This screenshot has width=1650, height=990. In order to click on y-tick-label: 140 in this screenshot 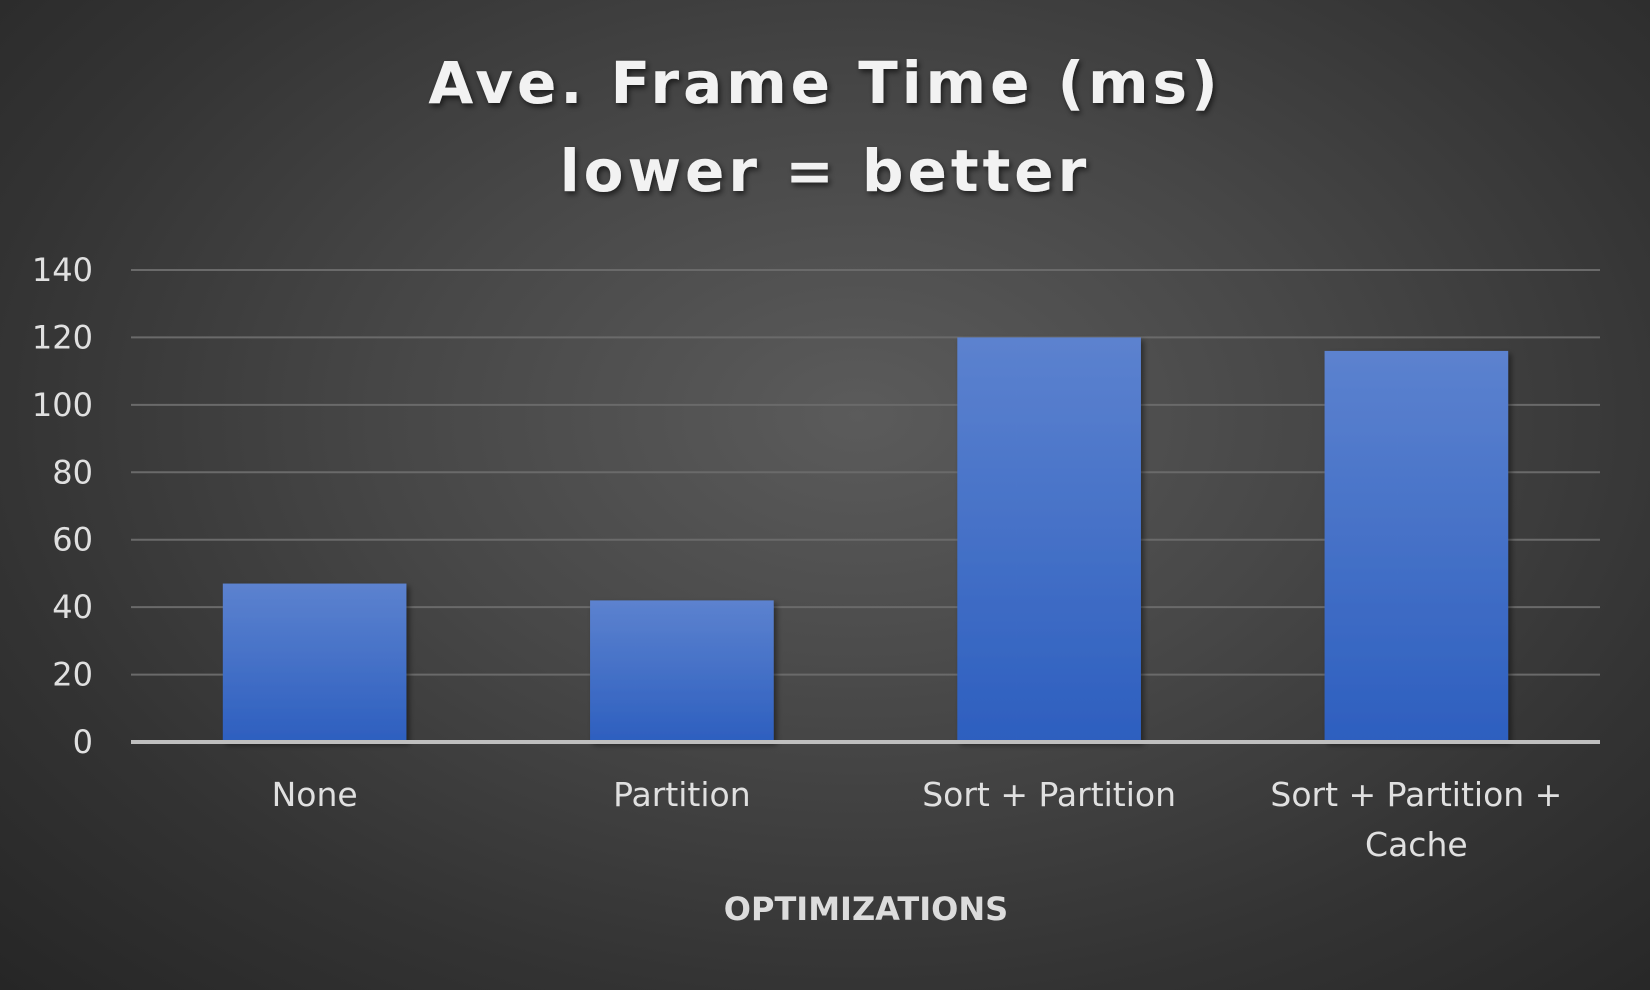, I will do `click(62, 270)`.